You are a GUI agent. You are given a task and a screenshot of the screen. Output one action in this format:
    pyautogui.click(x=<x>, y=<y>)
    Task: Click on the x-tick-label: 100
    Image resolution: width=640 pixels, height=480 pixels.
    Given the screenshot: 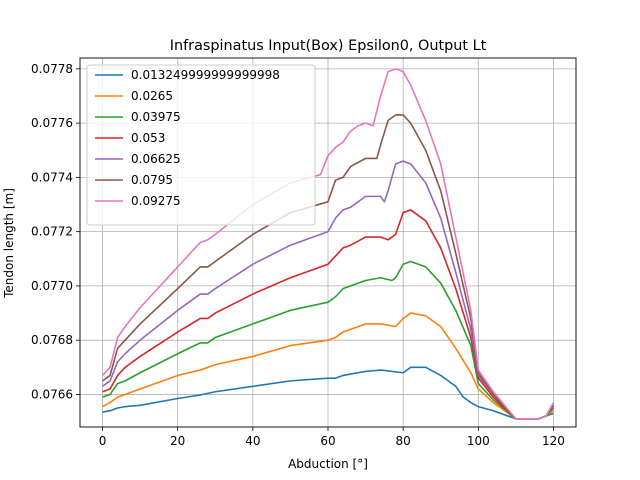 What is the action you would take?
    pyautogui.click(x=478, y=441)
    